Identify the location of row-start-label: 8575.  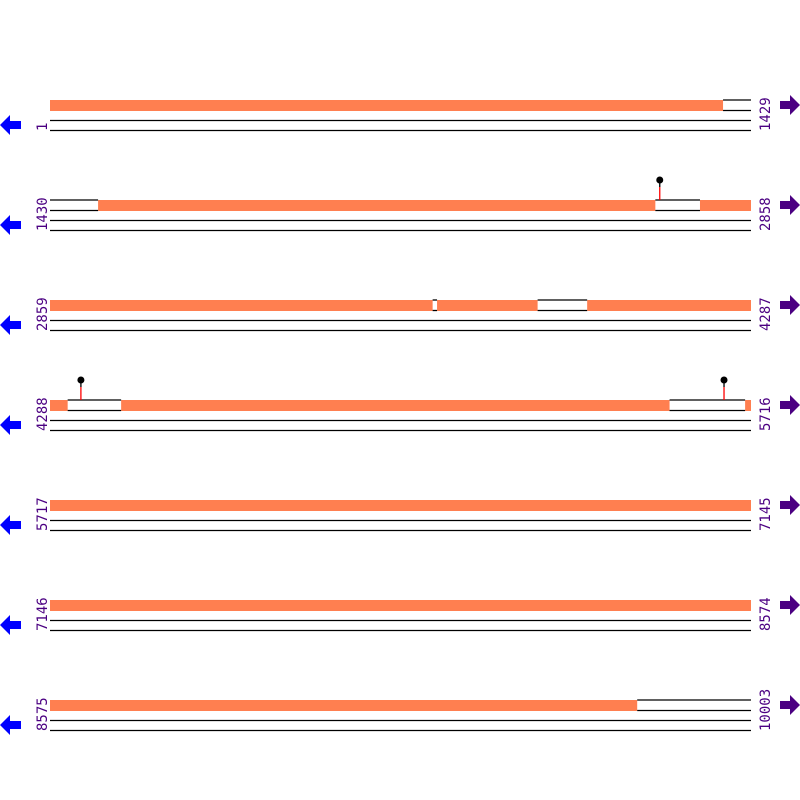
(43, 714).